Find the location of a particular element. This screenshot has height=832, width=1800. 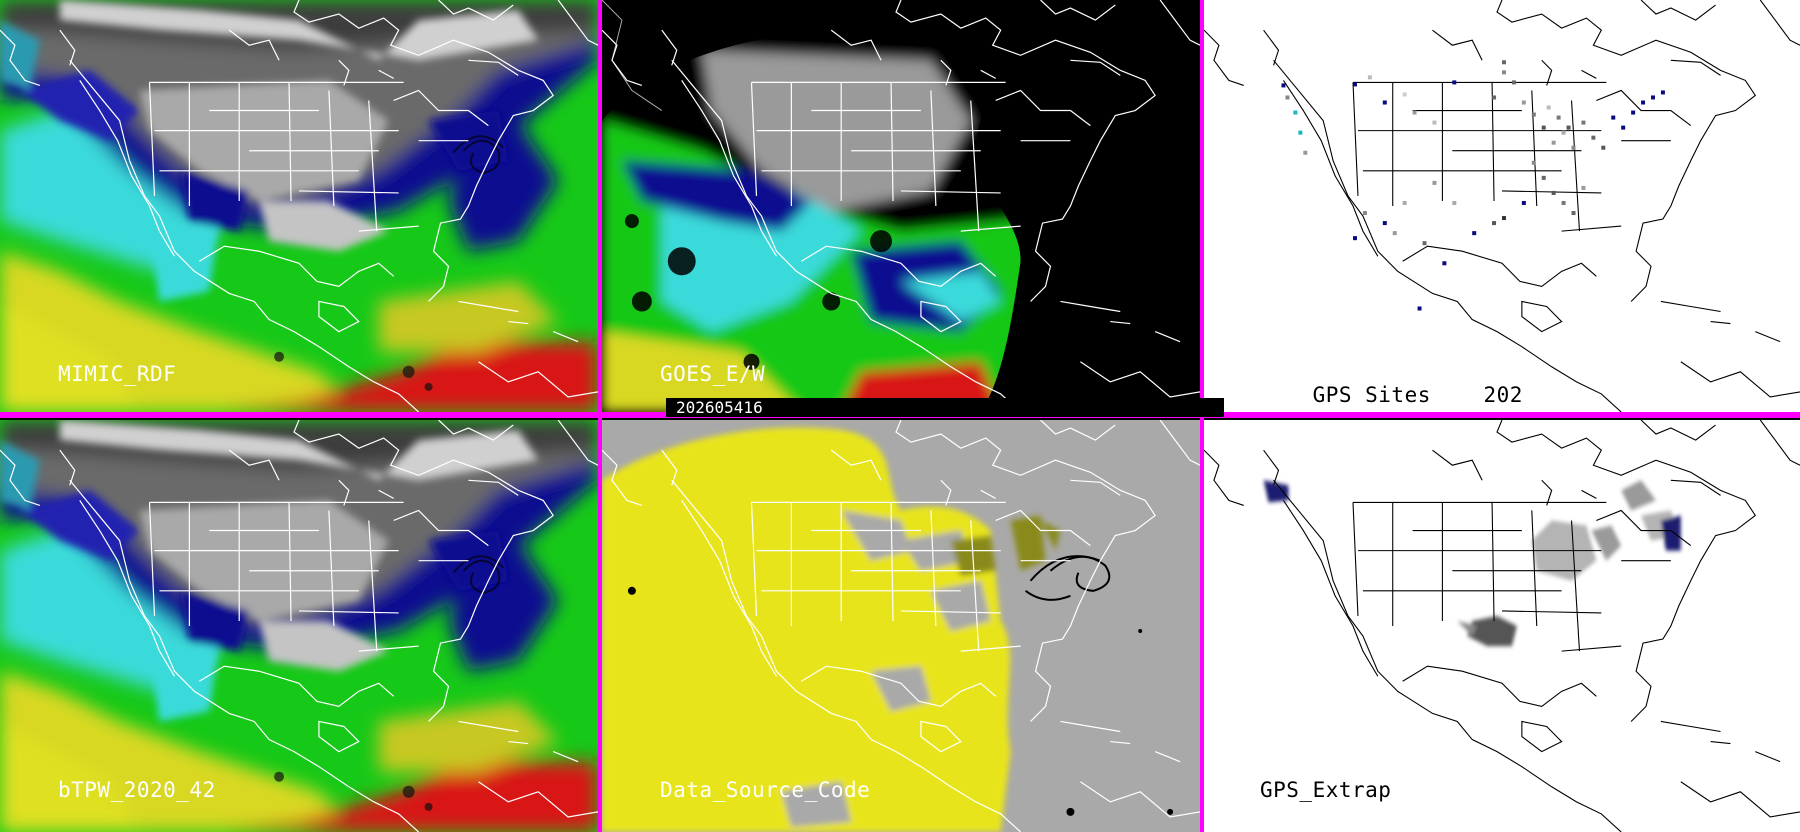

gps-sites-label: GPS Sites is located at coordinates (1371, 395).